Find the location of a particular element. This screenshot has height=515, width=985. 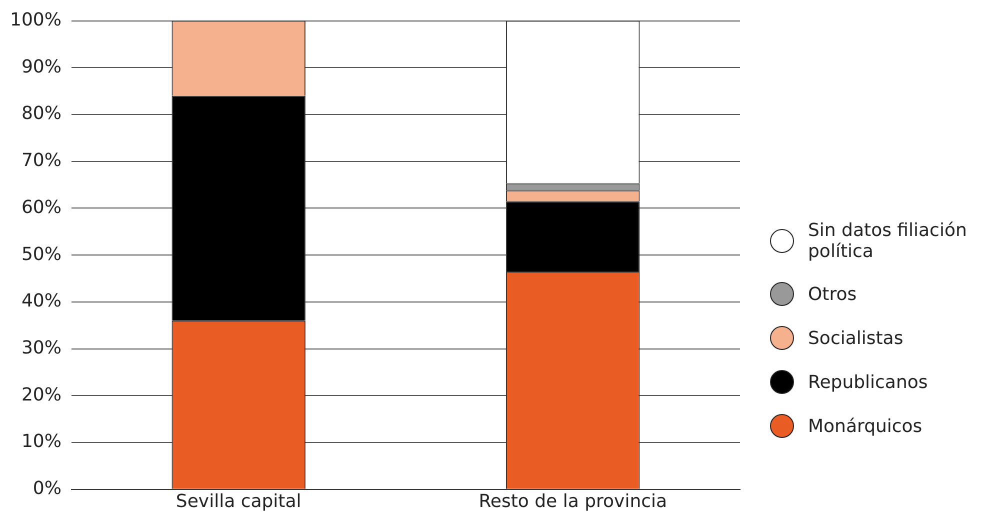

y-tick-label: 10% is located at coordinates (41, 441).